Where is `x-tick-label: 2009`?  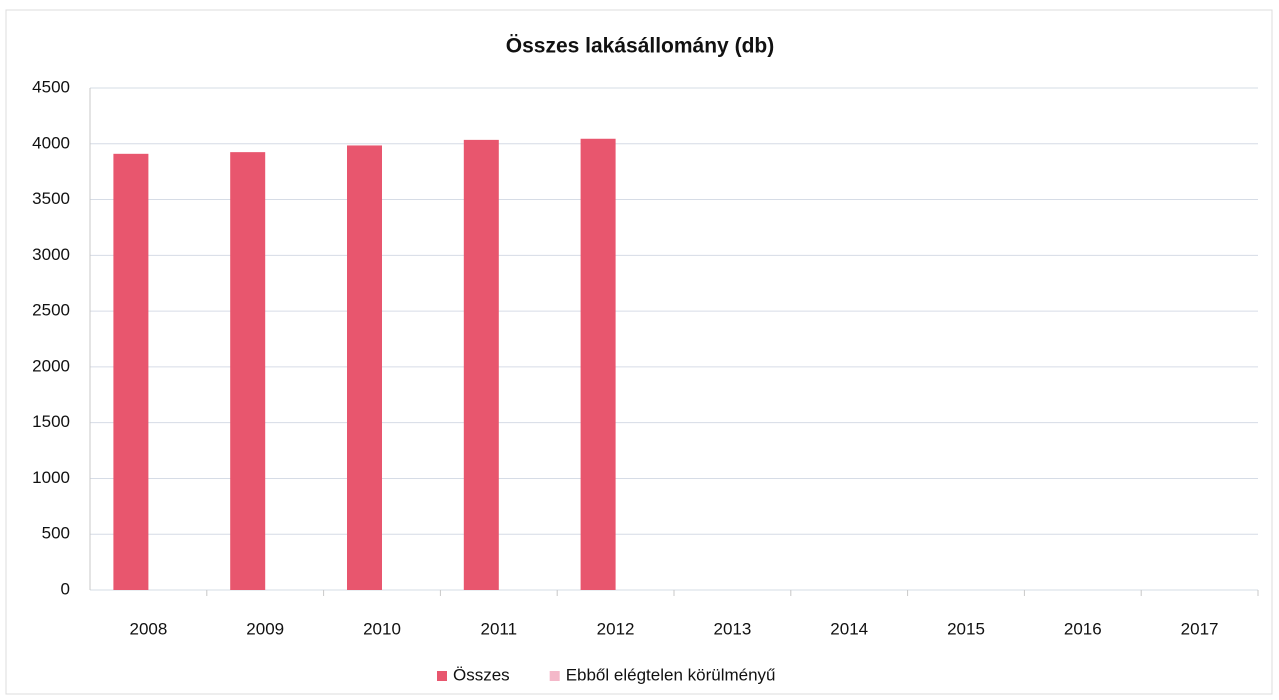
x-tick-label: 2009 is located at coordinates (265, 628).